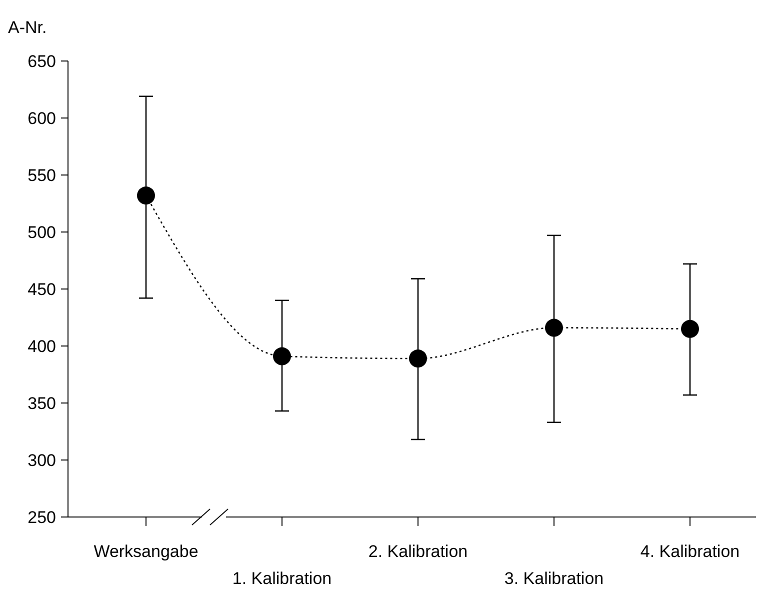 This screenshot has height=601, width=776. I want to click on y-tick-label: 400, so click(42, 346).